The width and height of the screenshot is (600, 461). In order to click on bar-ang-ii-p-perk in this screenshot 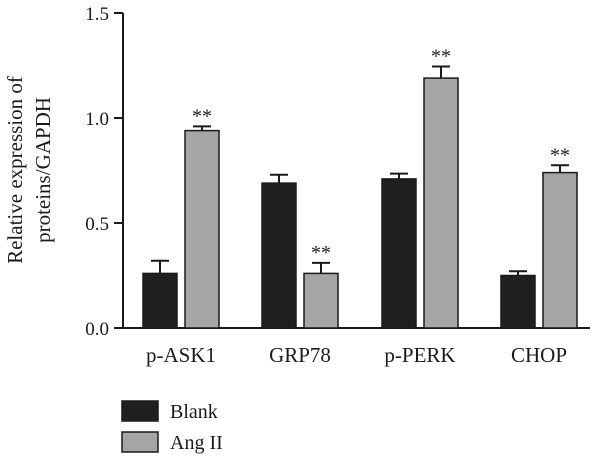, I will do `click(441, 203)`.